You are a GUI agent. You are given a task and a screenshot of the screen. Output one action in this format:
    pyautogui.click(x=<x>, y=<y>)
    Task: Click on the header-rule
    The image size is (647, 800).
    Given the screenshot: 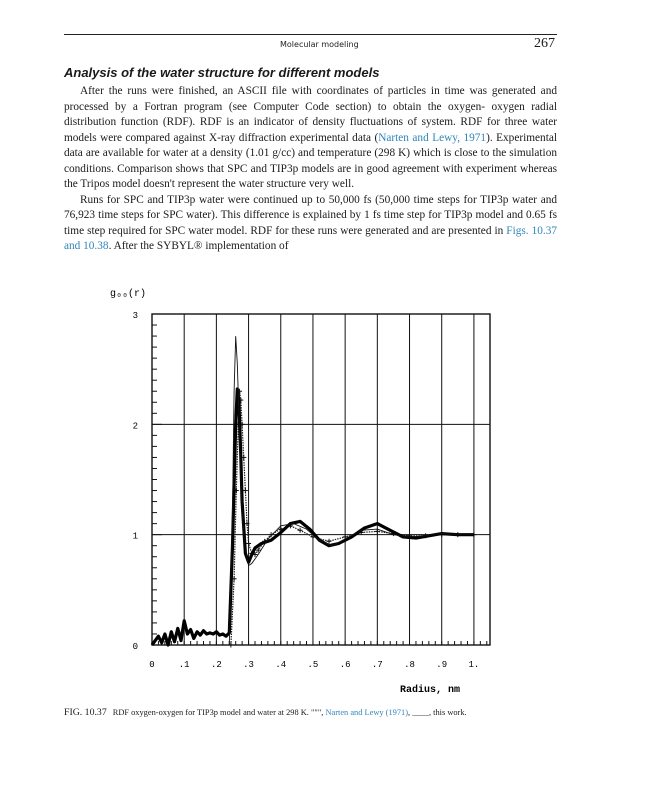 What is the action you would take?
    pyautogui.click(x=310, y=34)
    